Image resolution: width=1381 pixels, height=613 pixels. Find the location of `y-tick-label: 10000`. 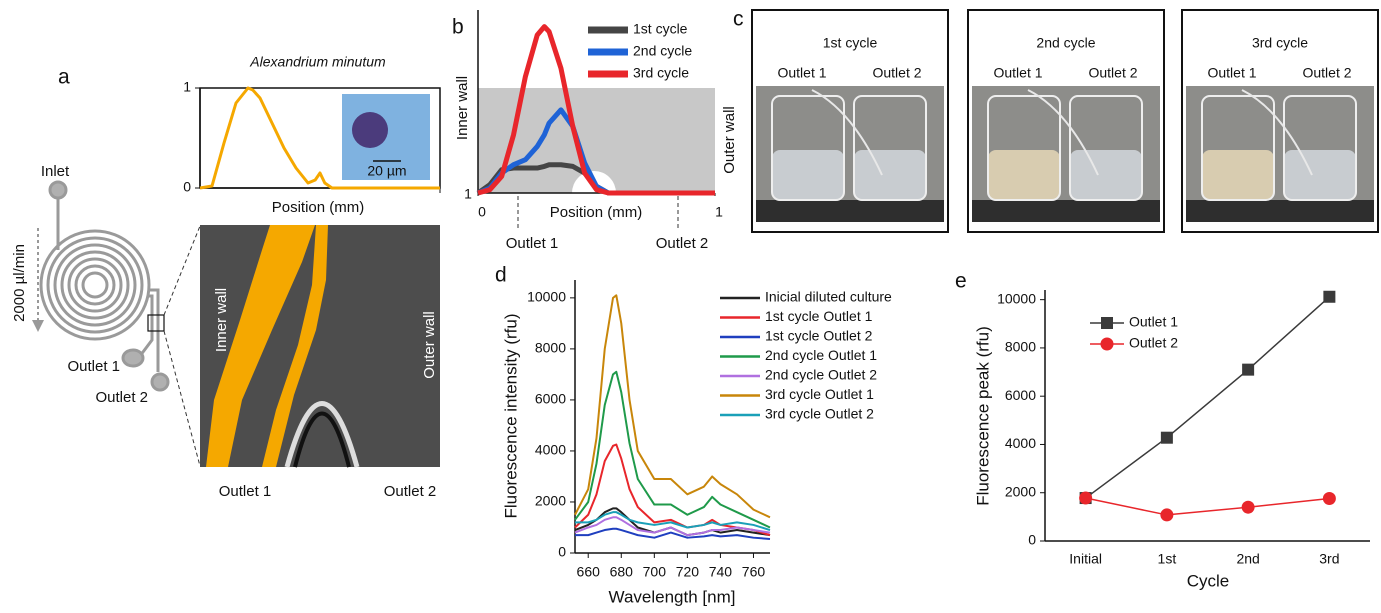

y-tick-label: 10000 is located at coordinates (1016, 298).